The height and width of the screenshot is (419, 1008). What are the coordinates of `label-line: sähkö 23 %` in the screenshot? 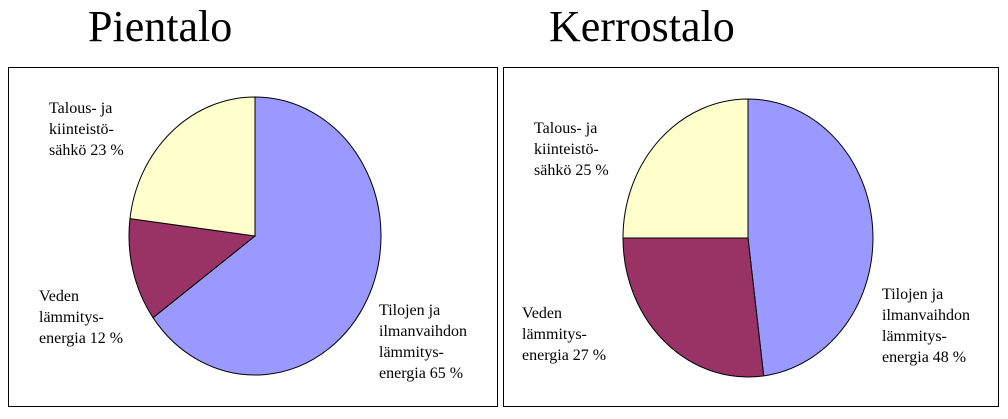 It's located at (86, 150).